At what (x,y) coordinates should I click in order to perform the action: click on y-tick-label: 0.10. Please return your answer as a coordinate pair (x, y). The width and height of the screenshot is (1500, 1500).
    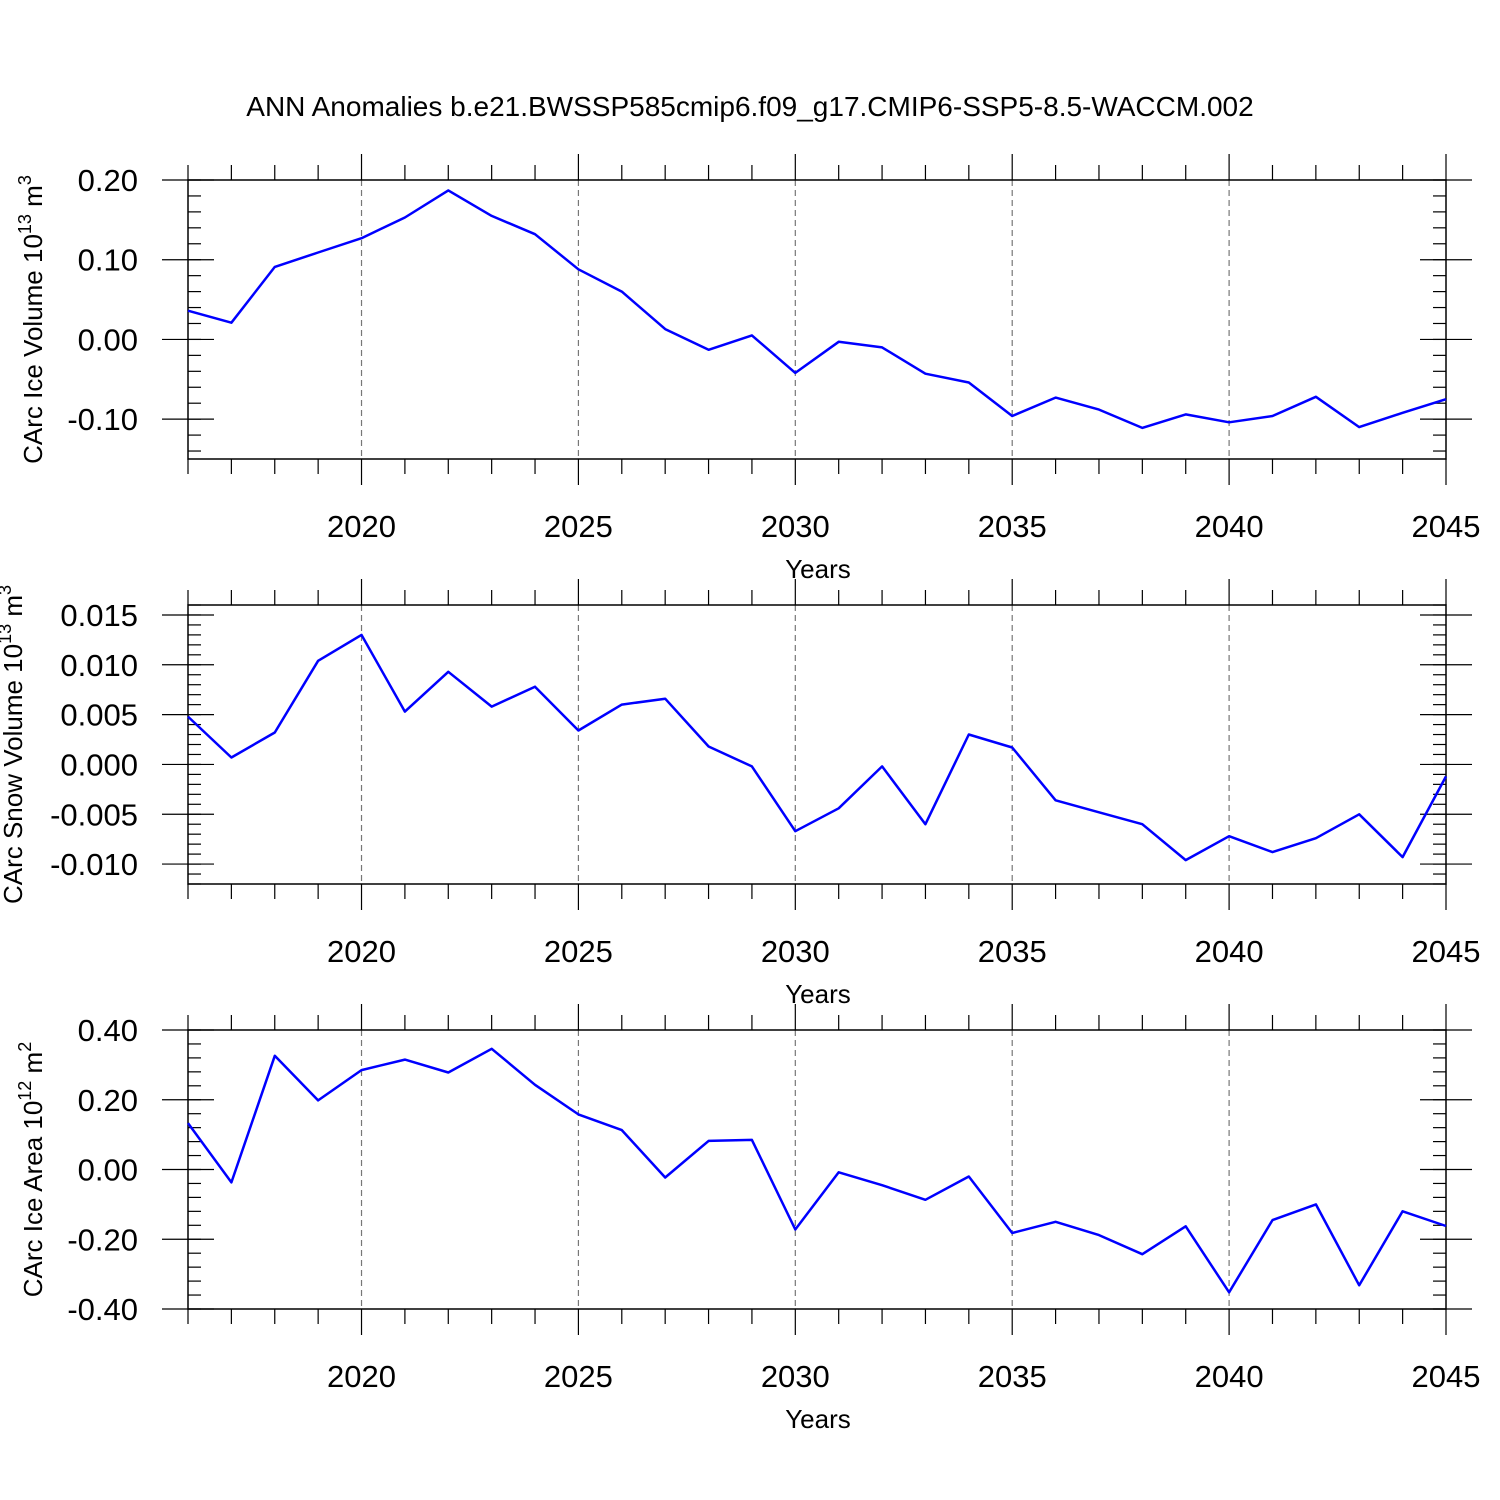
    Looking at the image, I should click on (108, 260).